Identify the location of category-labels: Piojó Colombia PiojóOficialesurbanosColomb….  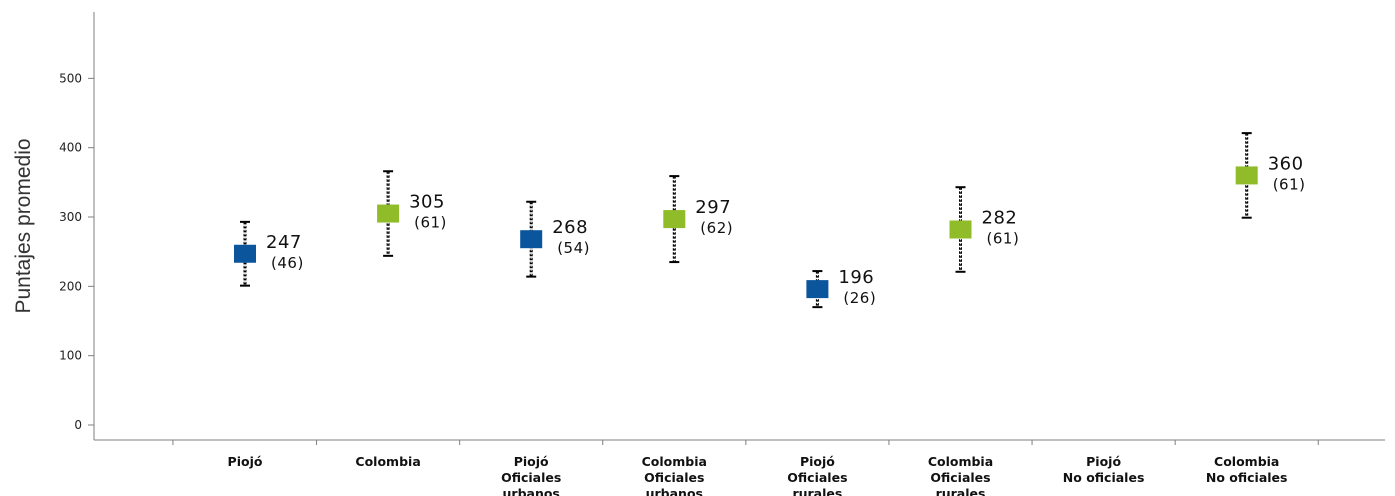
(758, 475).